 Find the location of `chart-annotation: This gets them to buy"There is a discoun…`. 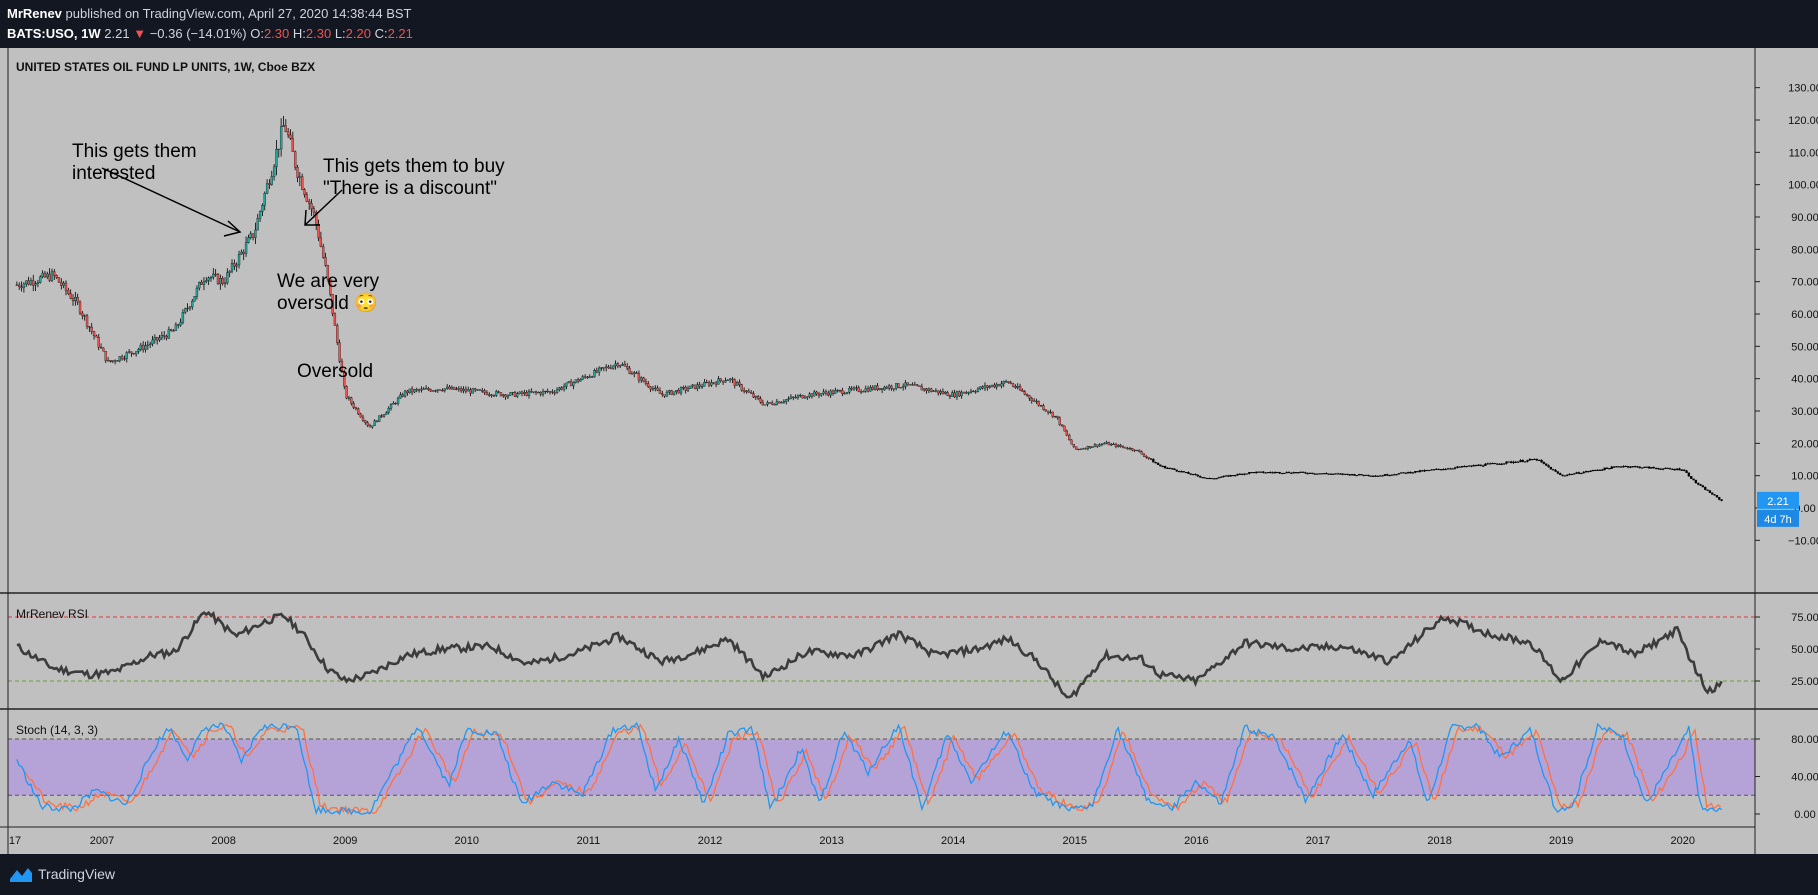

chart-annotation: This gets them to buy"There is a discoun… is located at coordinates (414, 177).